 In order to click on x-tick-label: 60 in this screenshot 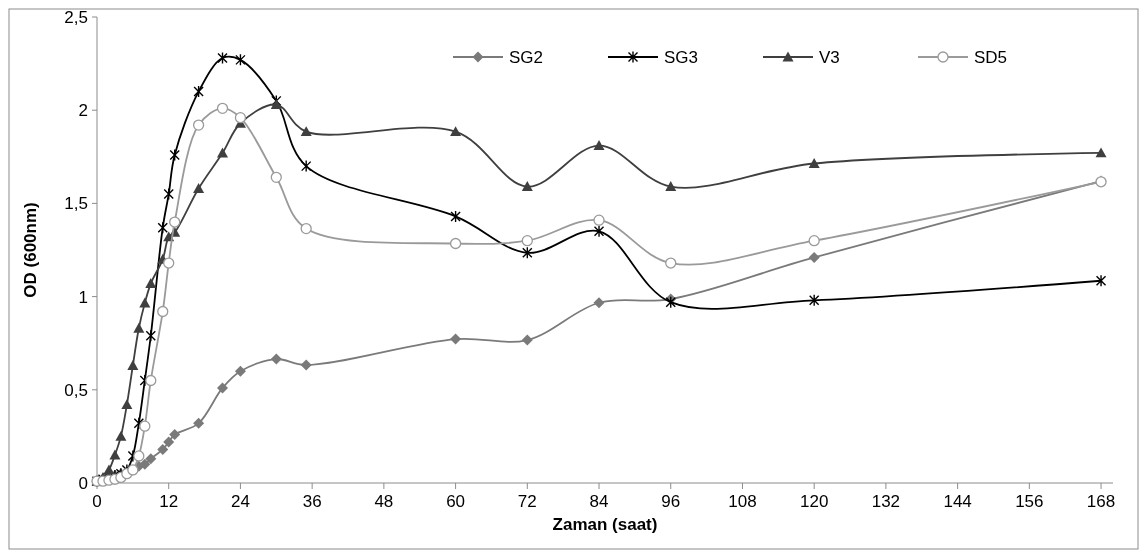, I will do `click(456, 501)`.